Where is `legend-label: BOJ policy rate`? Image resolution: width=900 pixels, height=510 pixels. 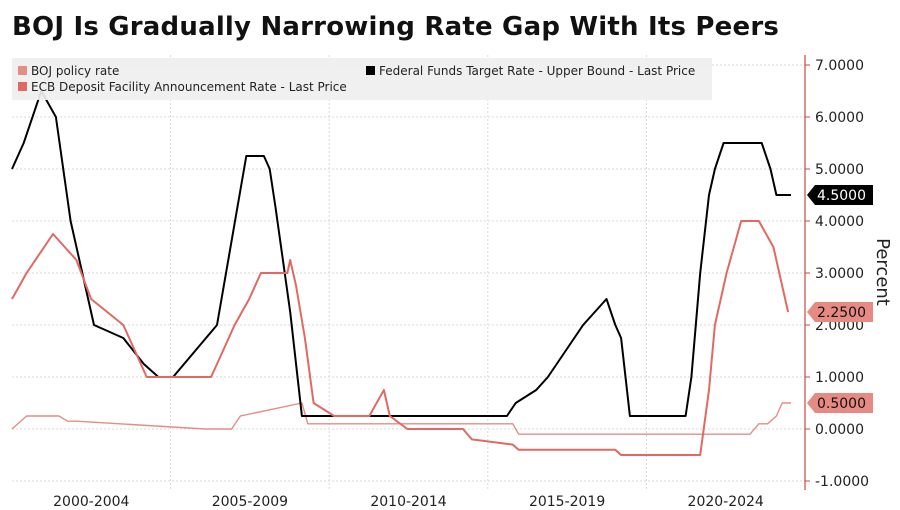 legend-label: BOJ policy rate is located at coordinates (75, 71).